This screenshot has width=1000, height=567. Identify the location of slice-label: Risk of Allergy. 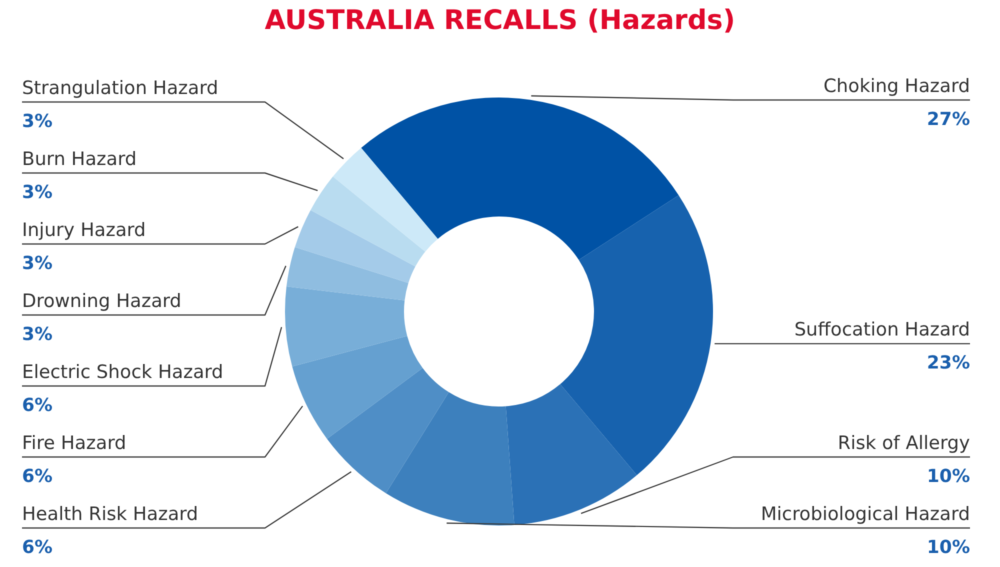
(904, 443).